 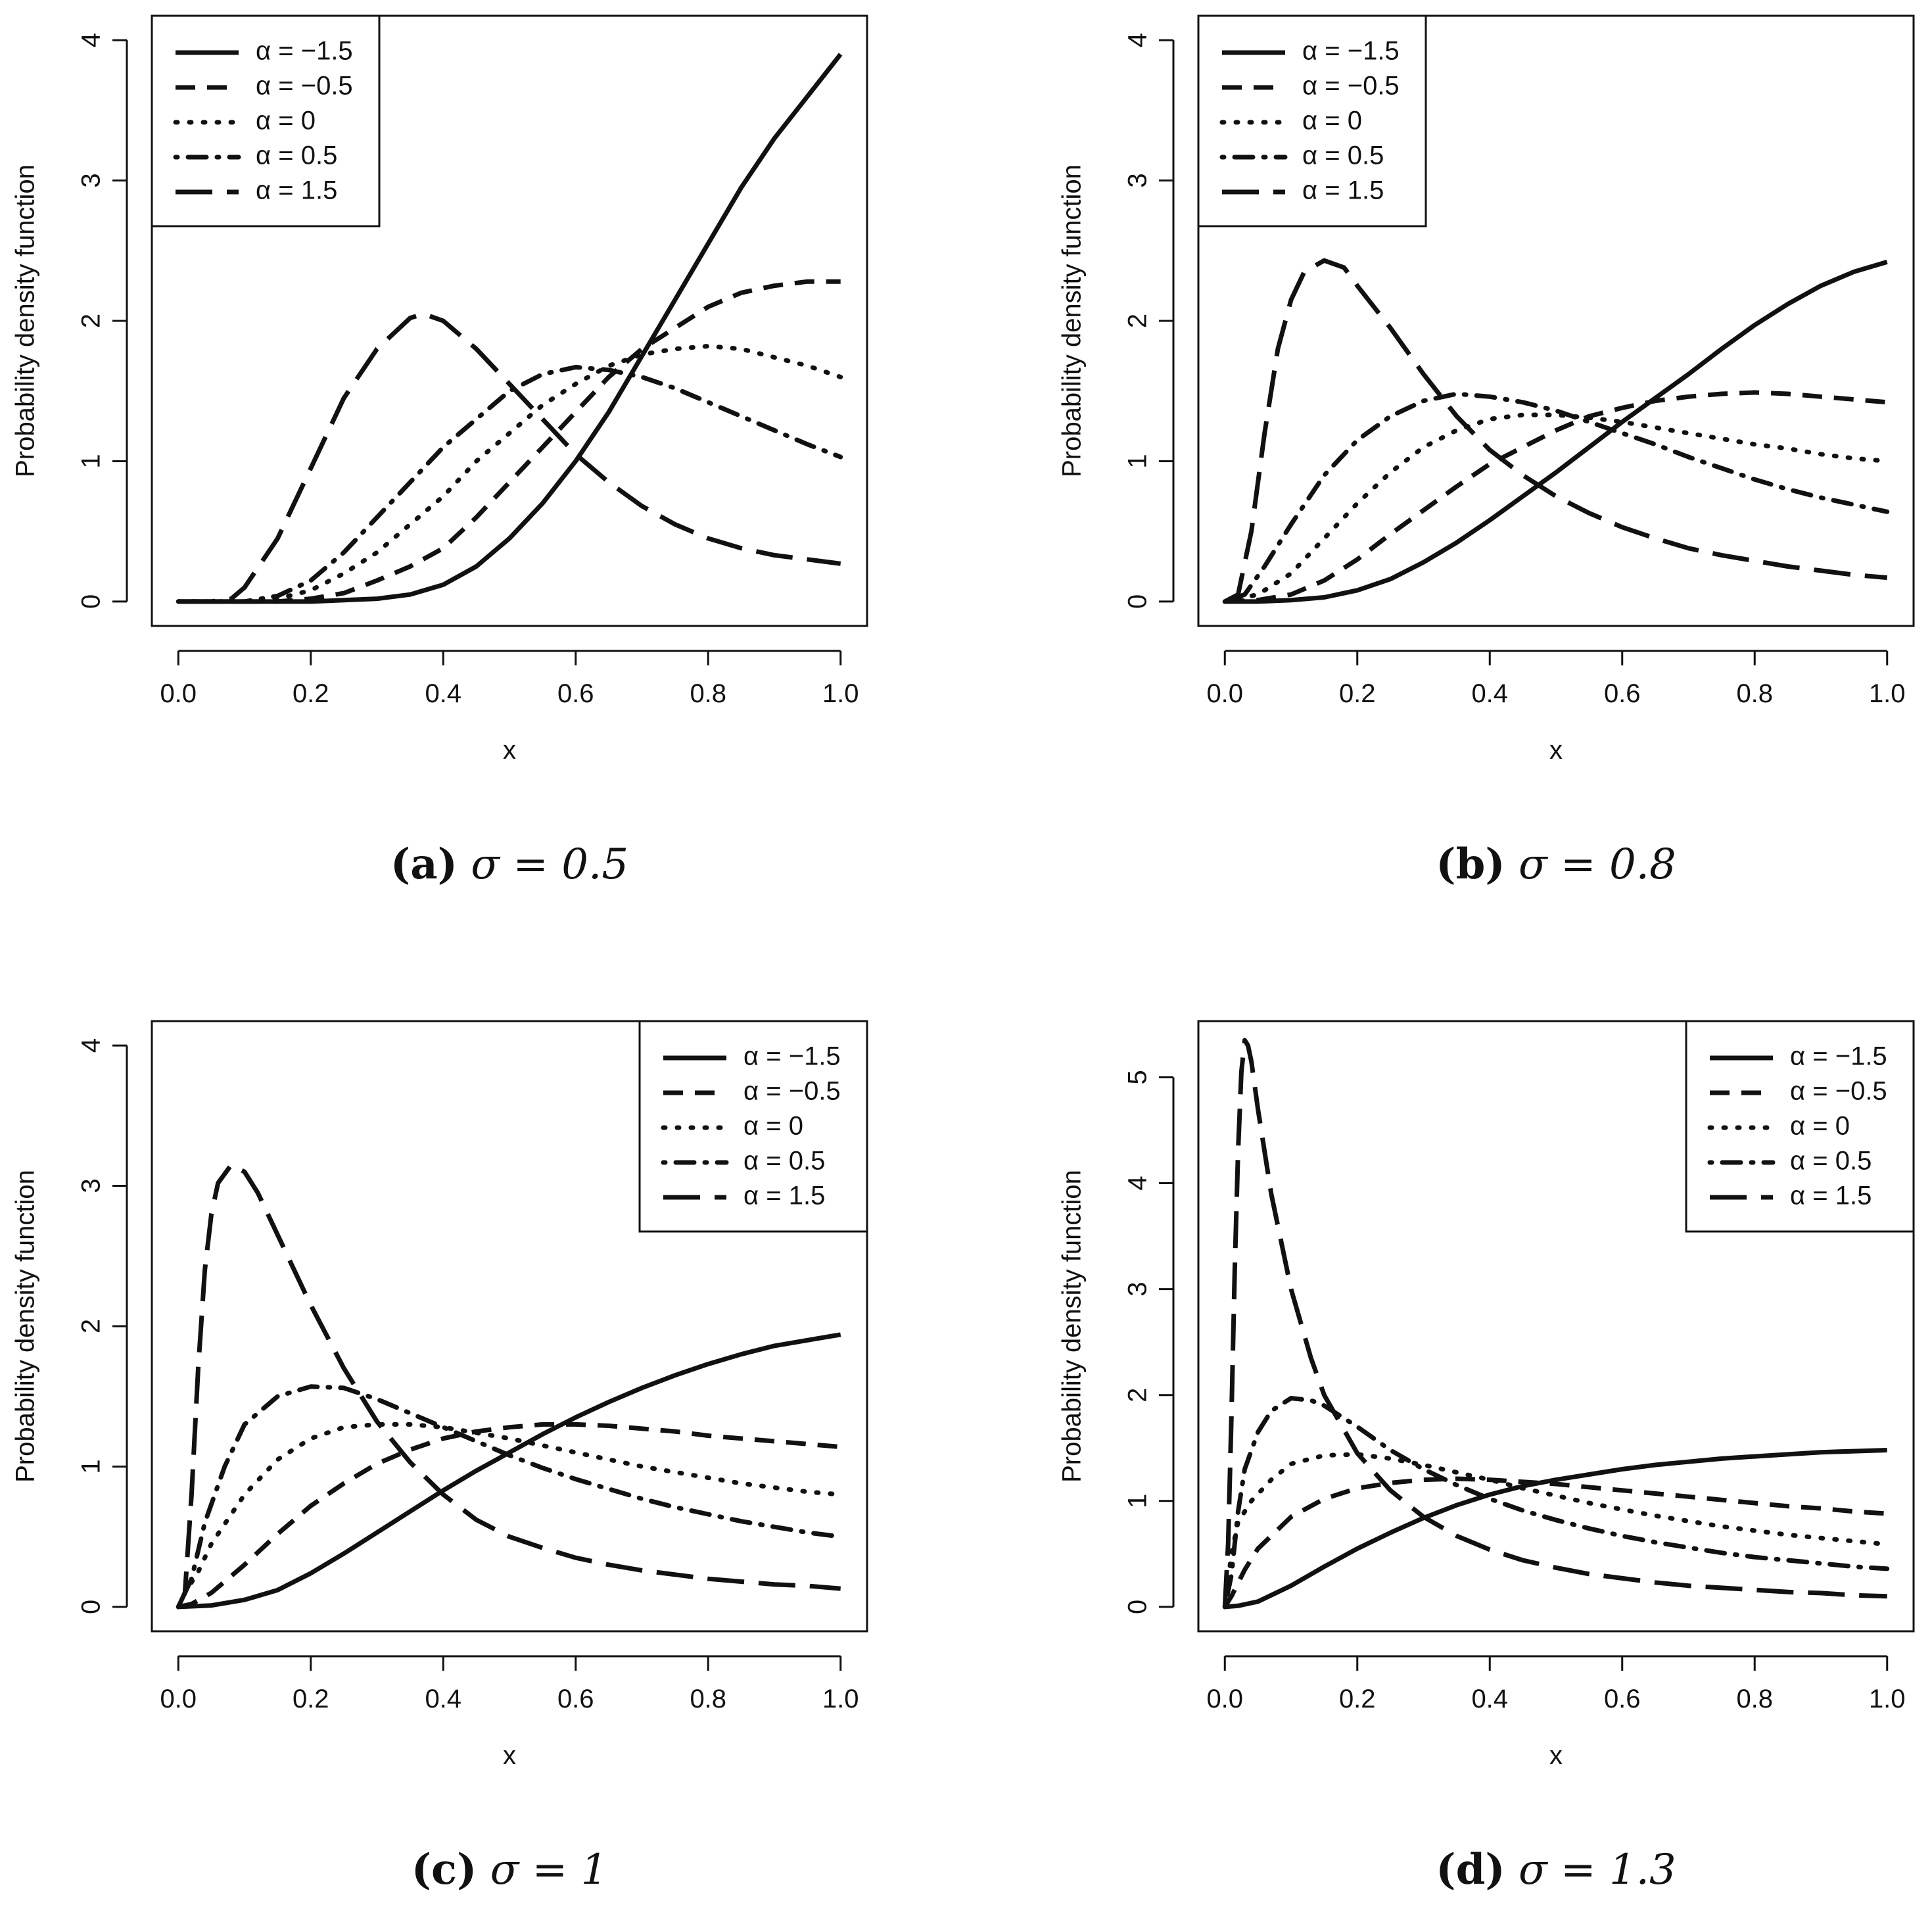 I want to click on caption-equation: σ = 1.3, so click(x=1591, y=1870).